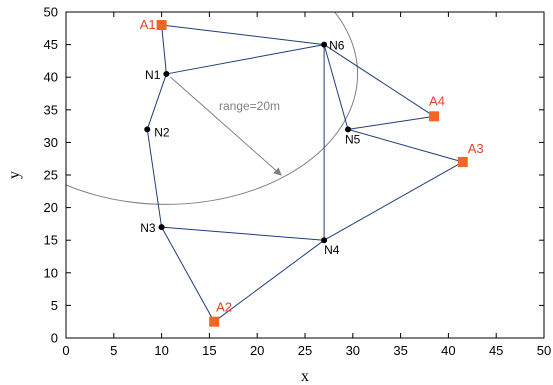  I want to click on y-tick-label: 15, so click(51, 240).